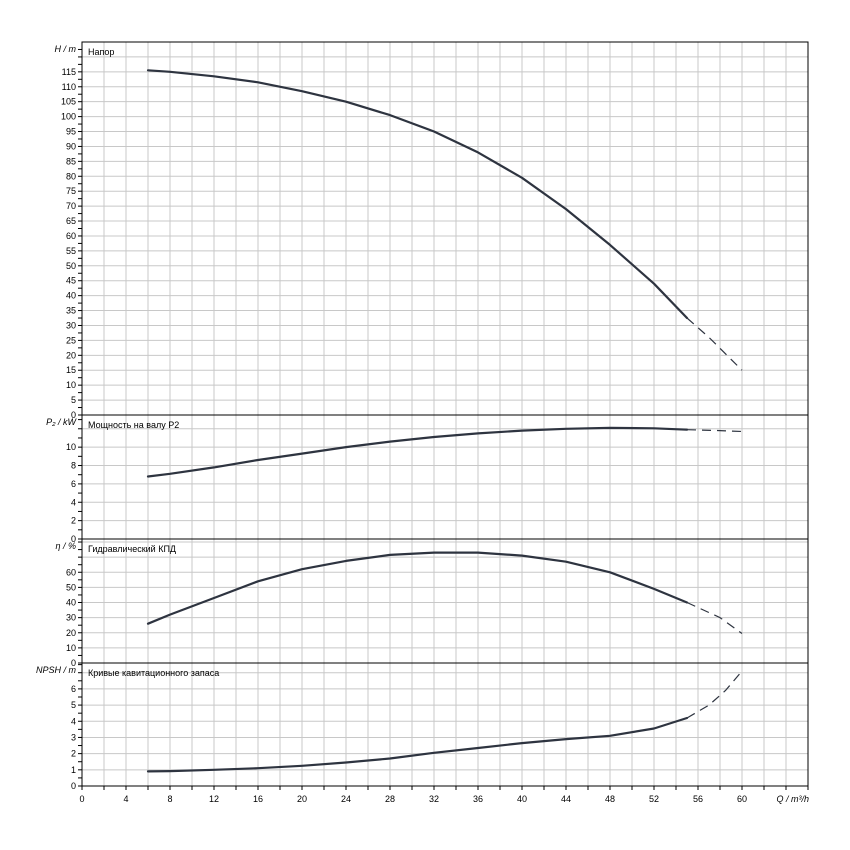 The width and height of the screenshot is (850, 850). I want to click on y-tick-label: 45, so click(71, 281).